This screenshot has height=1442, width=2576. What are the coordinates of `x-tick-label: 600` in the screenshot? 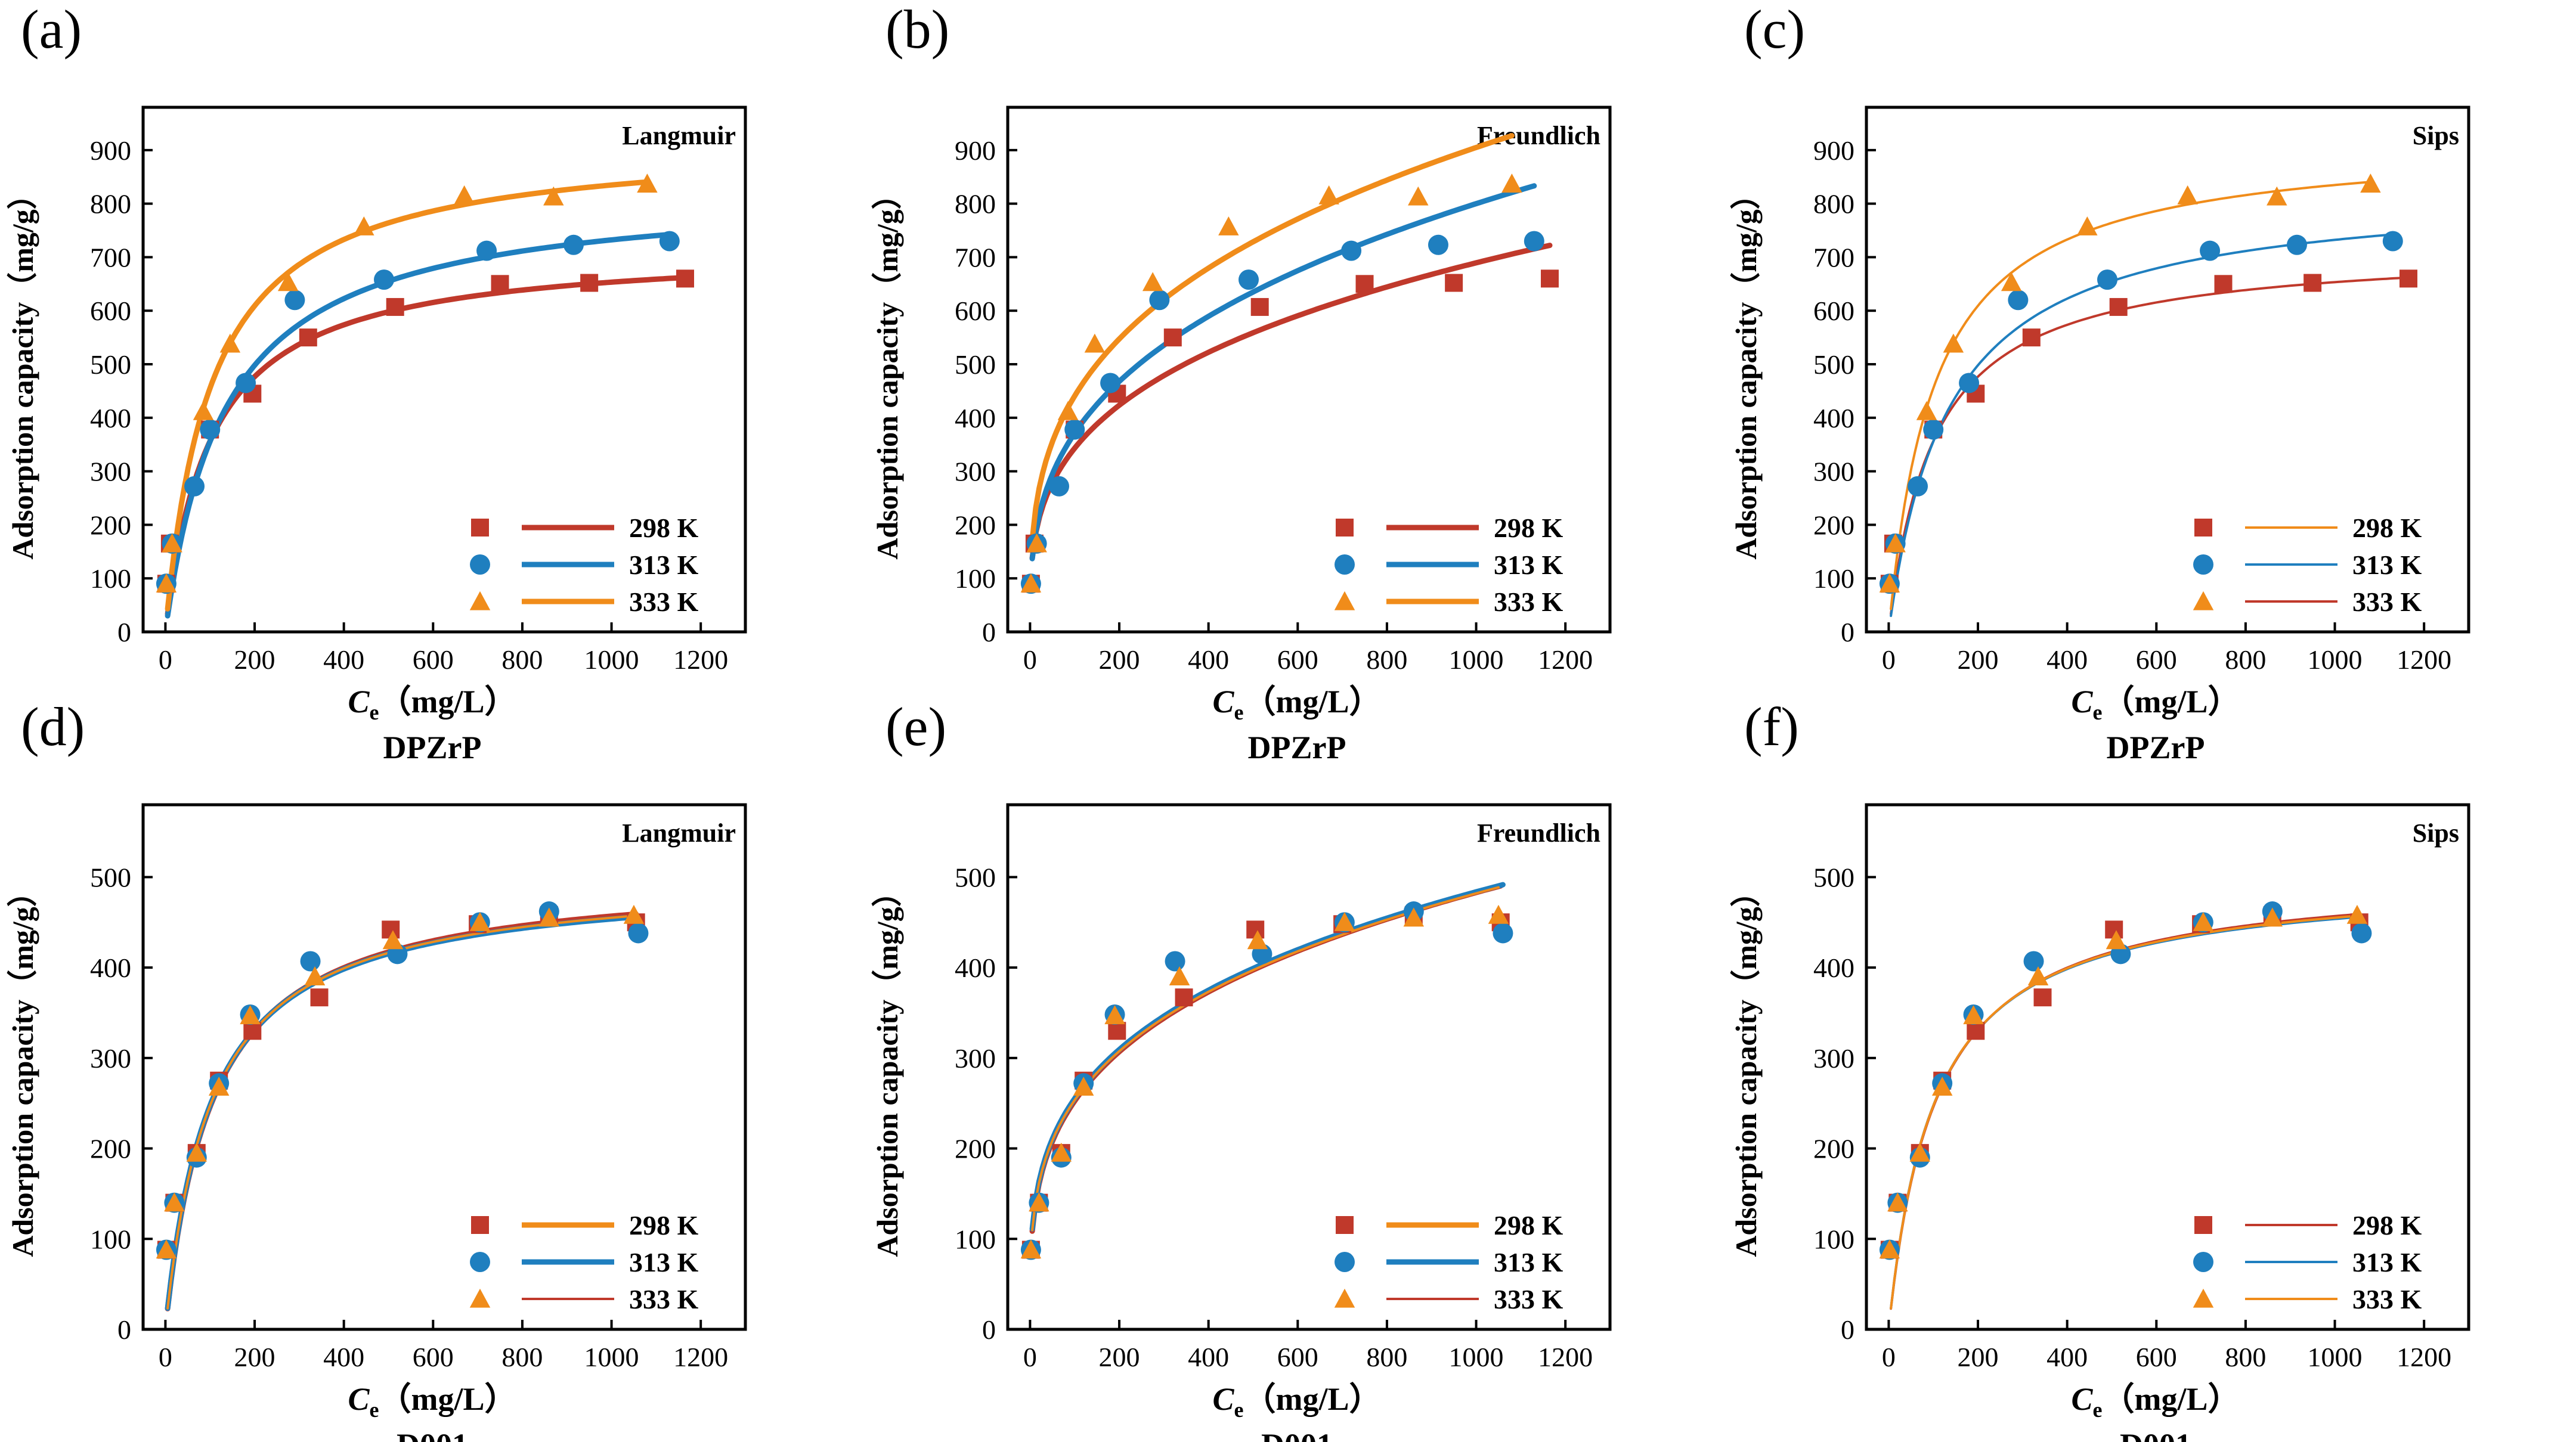 It's located at (2156, 1357).